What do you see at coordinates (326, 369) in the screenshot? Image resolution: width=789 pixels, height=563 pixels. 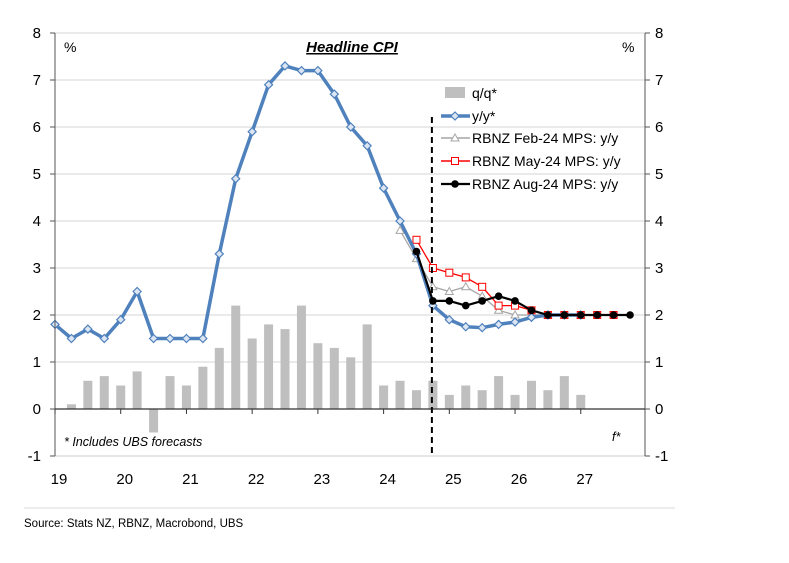 I see `qq-bars` at bounding box center [326, 369].